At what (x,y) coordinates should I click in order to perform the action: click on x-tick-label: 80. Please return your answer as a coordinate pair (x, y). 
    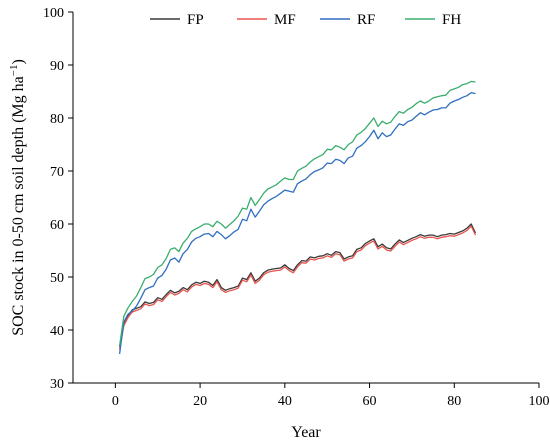
    Looking at the image, I should click on (454, 401).